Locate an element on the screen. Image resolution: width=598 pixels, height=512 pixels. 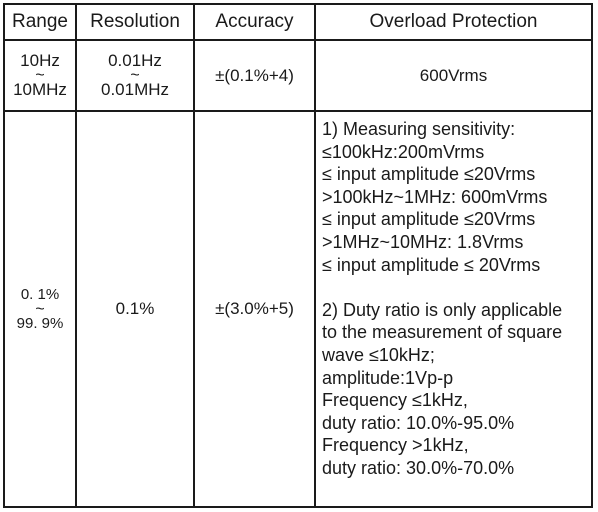
row2-accuracy-value: ±(3.0%+5) is located at coordinates (254, 308).